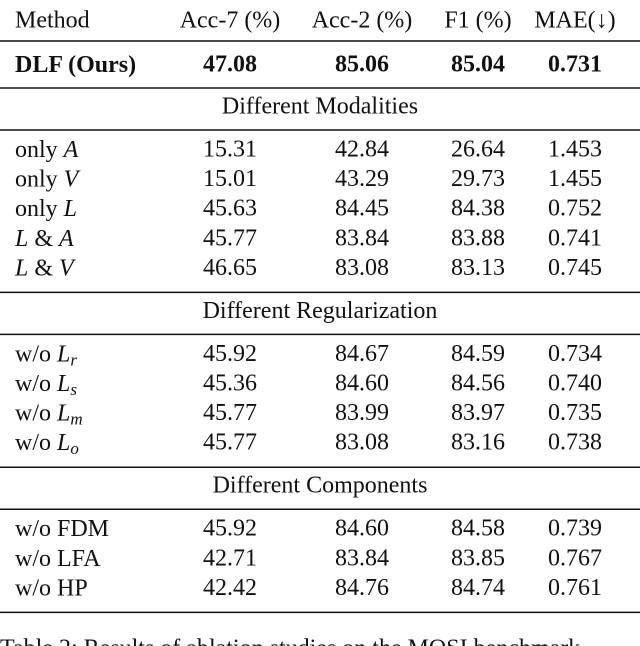  I want to click on column-header: Acc-2 (%), so click(362, 21).